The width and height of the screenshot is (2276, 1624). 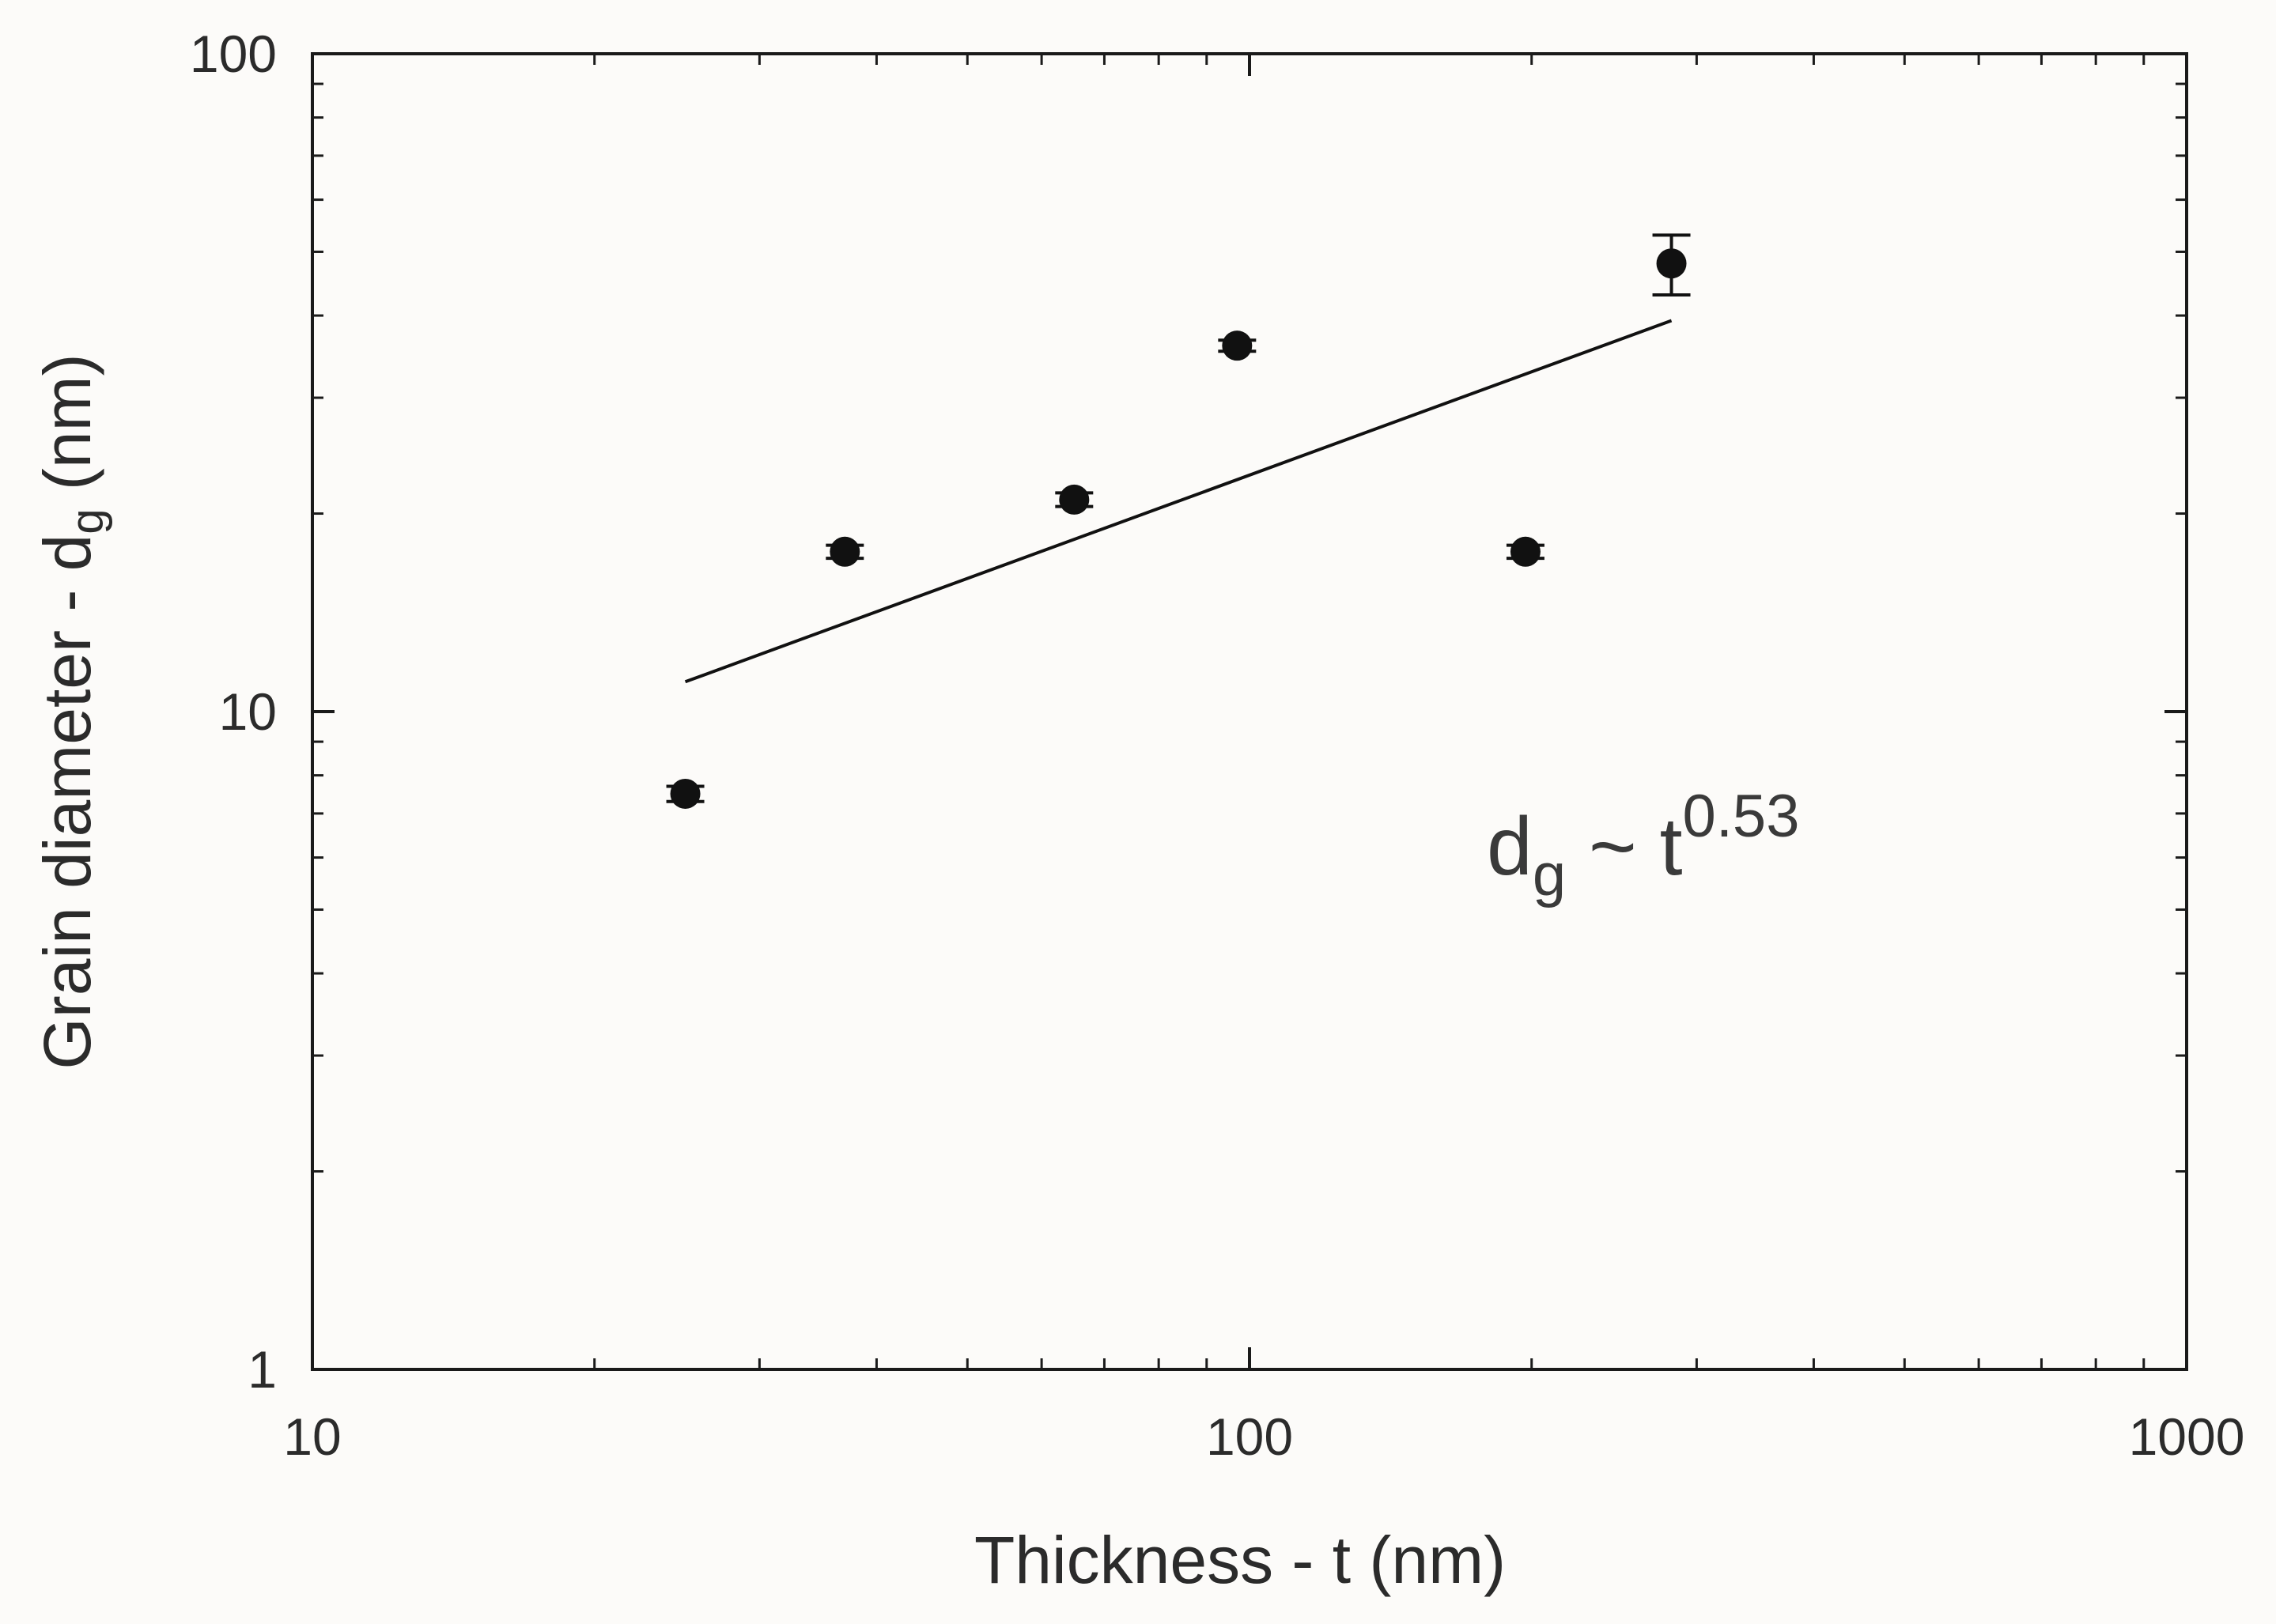 What do you see at coordinates (1249, 1436) in the screenshot?
I see `x-tick-label: 100` at bounding box center [1249, 1436].